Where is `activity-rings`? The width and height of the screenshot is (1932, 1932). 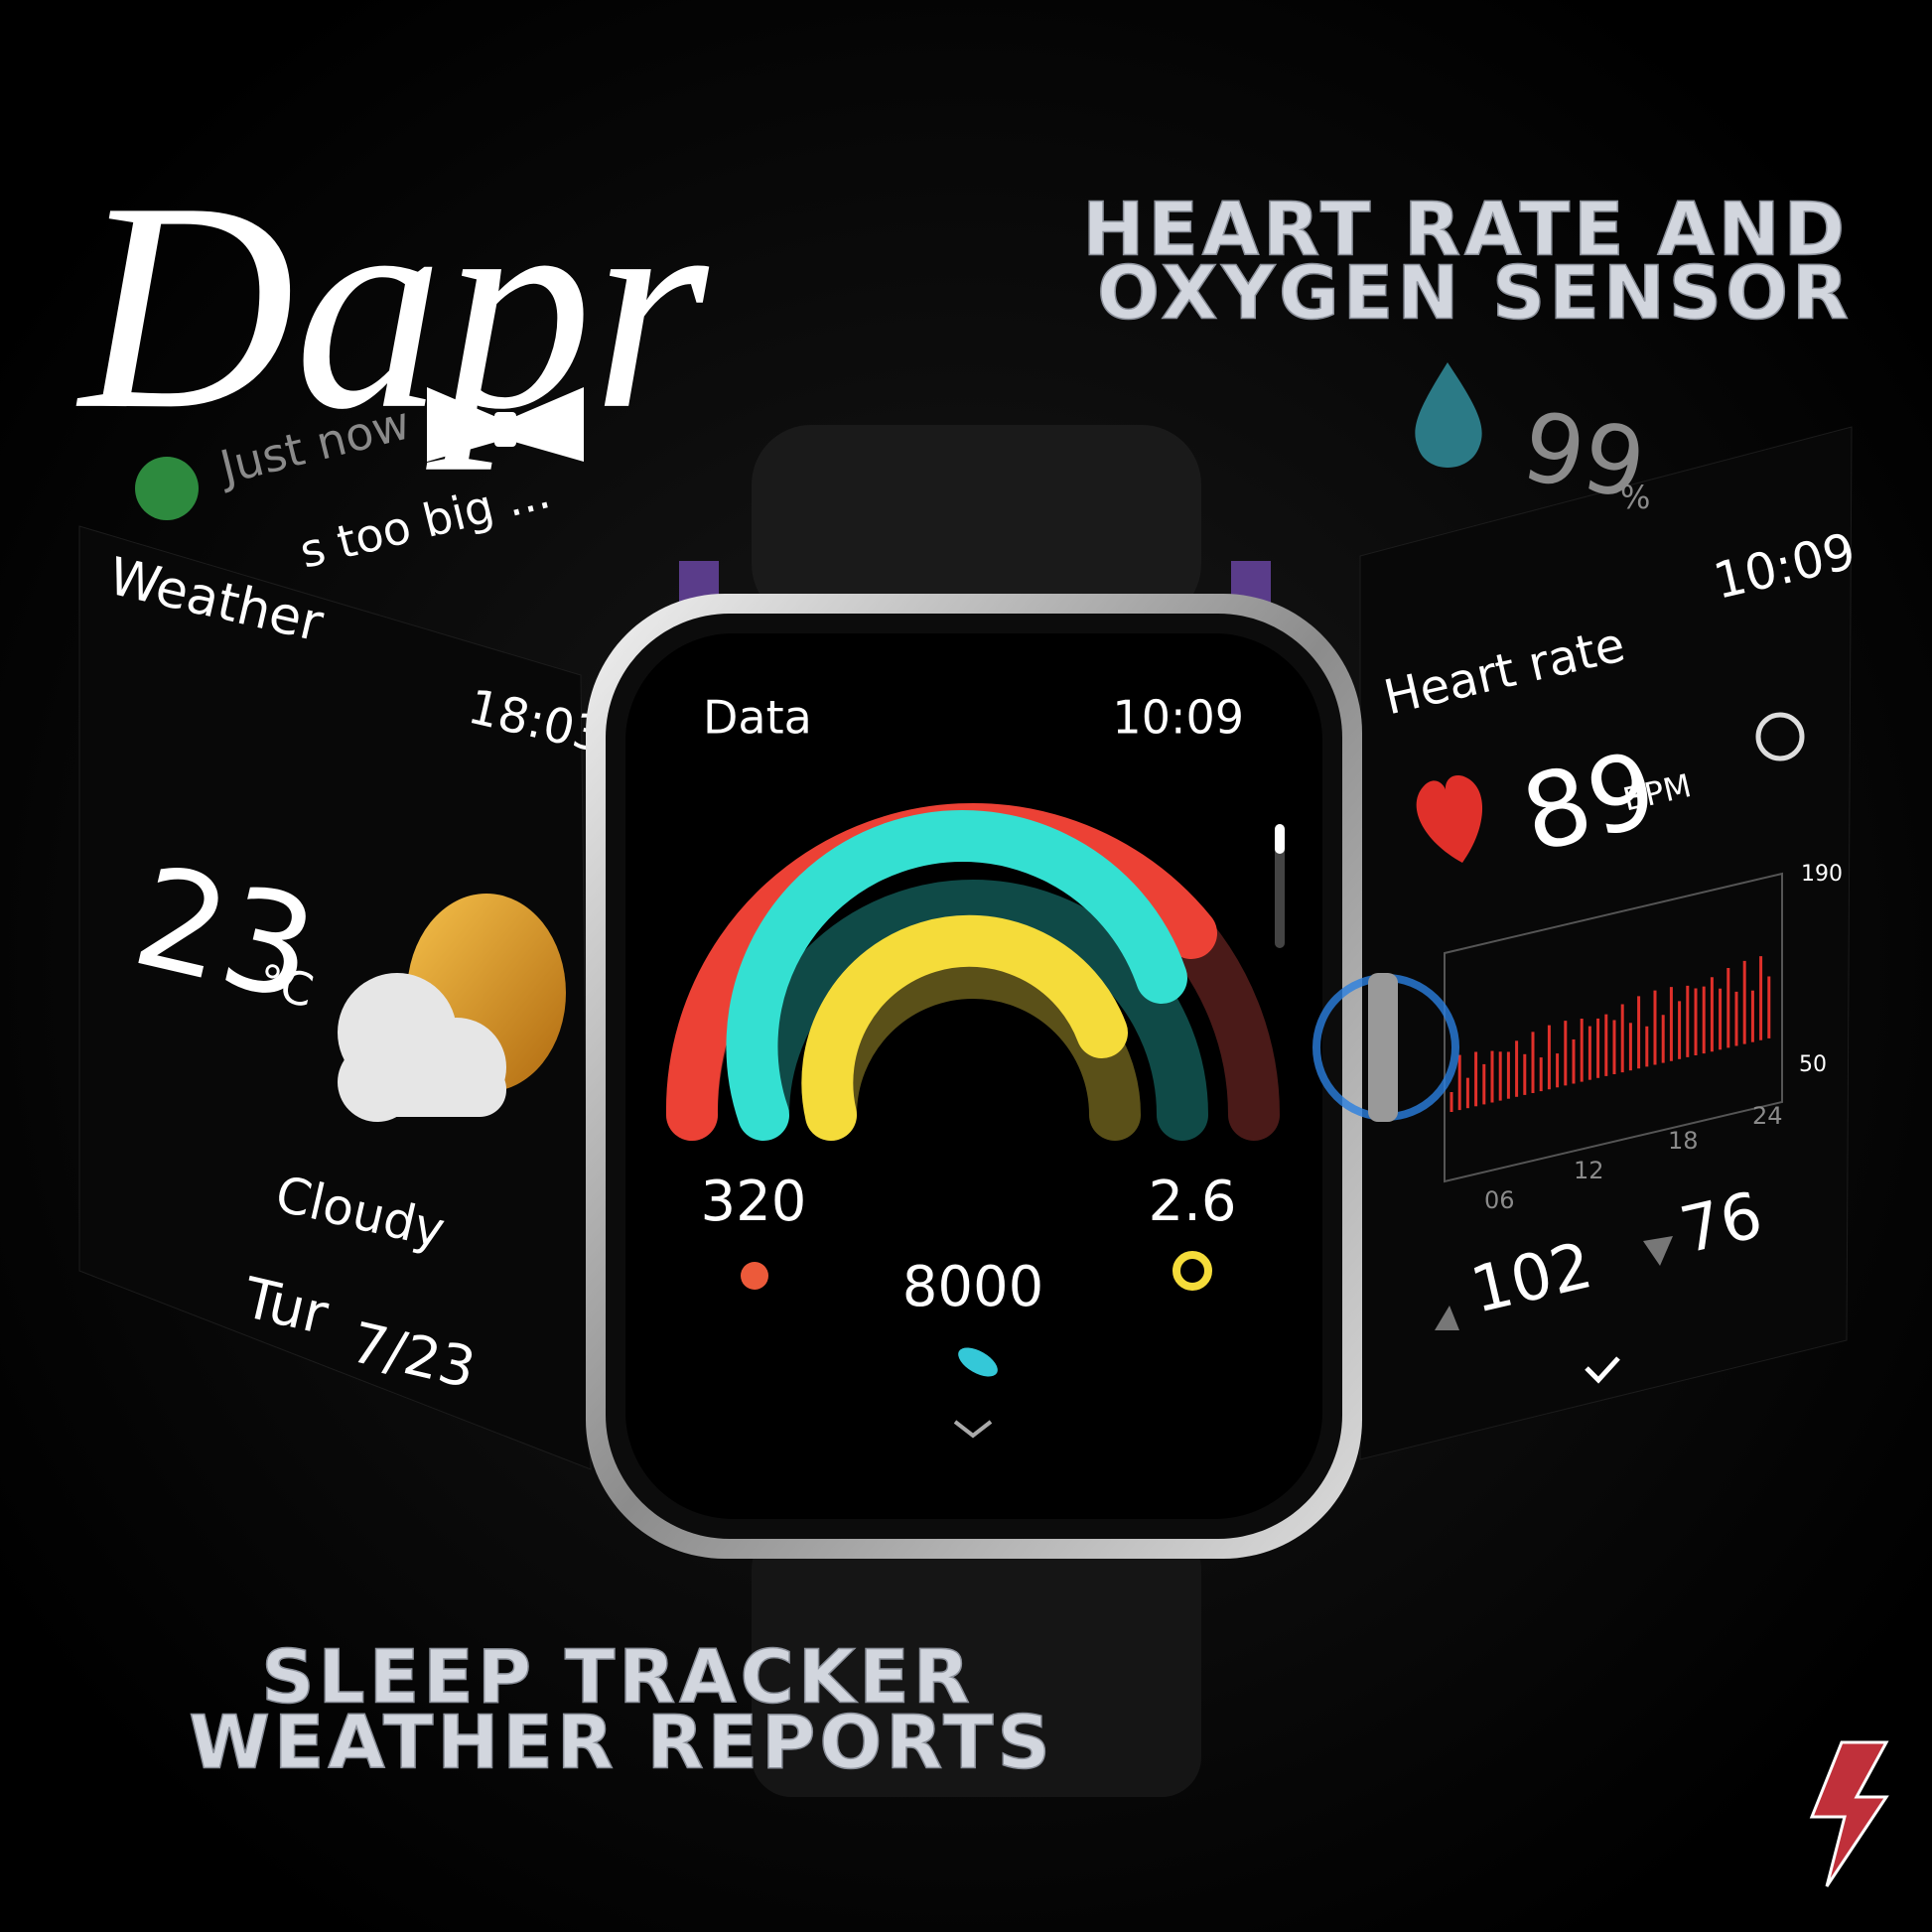
activity-rings is located at coordinates (972, 971).